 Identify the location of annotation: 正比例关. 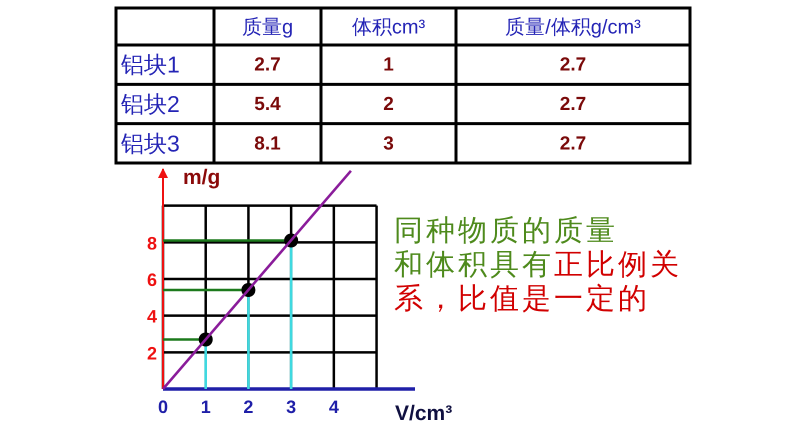
(618, 264).